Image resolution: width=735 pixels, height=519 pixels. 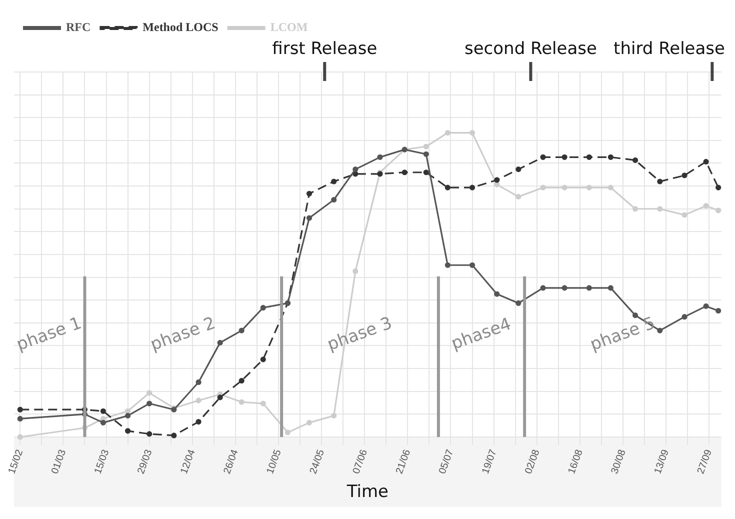 What do you see at coordinates (530, 48) in the screenshot?
I see `ref-line-label: second Release` at bounding box center [530, 48].